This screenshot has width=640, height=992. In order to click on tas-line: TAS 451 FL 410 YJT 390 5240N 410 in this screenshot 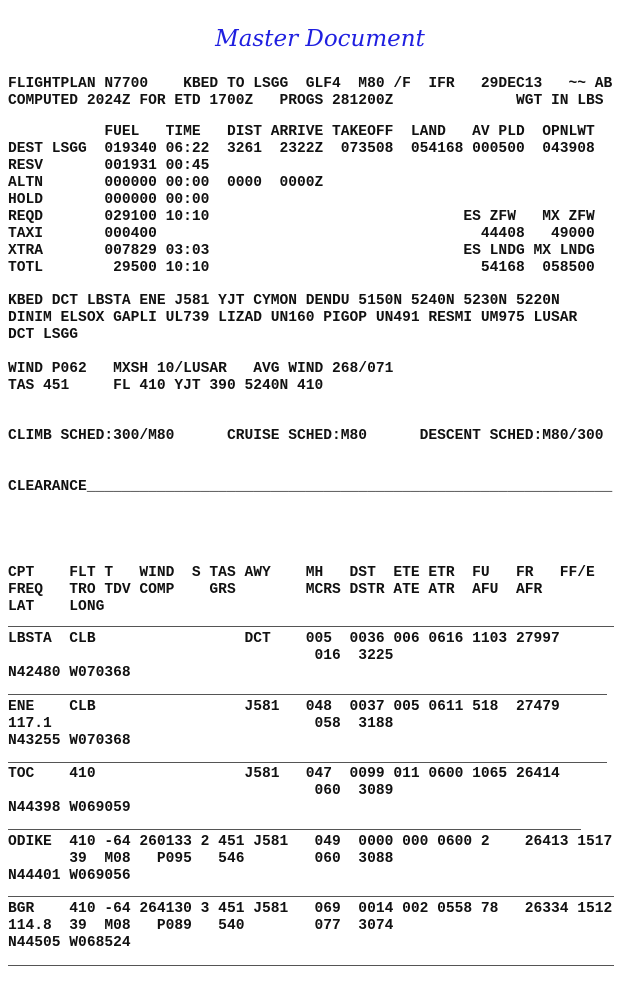, I will do `click(166, 386)`.